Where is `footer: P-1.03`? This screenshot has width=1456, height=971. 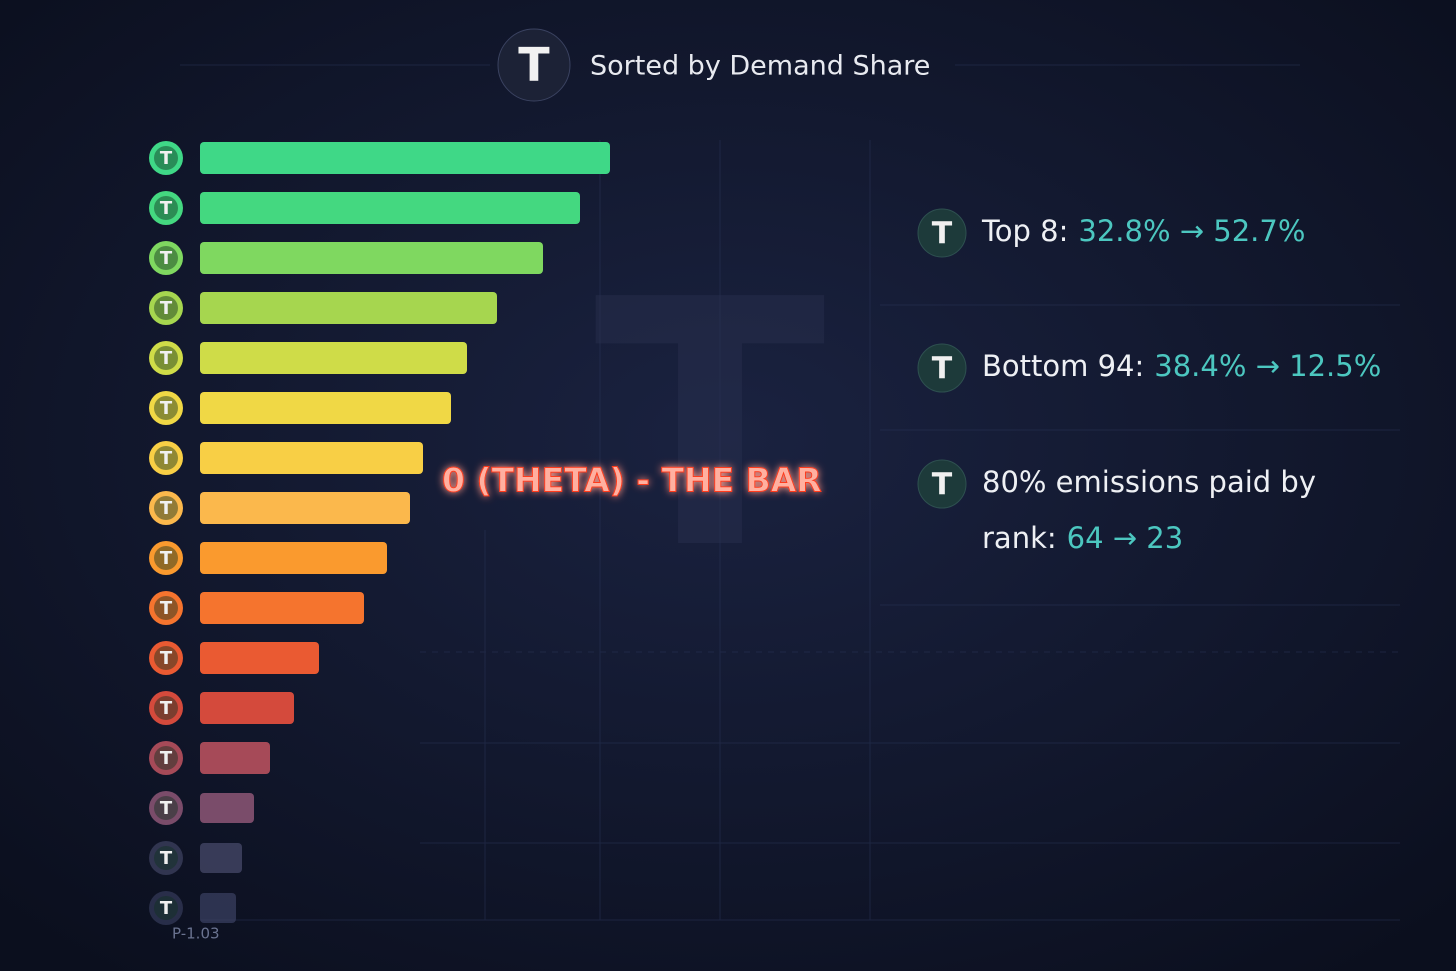 footer: P-1.03 is located at coordinates (196, 934).